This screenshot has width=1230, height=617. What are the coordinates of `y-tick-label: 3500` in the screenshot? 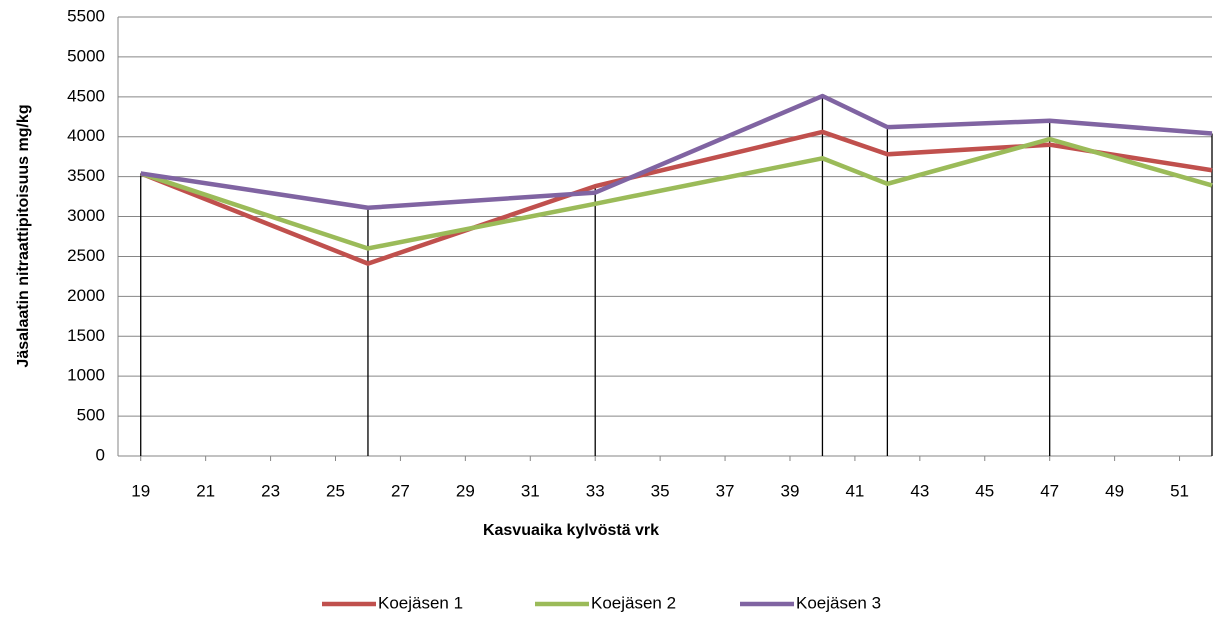 It's located at (86, 175).